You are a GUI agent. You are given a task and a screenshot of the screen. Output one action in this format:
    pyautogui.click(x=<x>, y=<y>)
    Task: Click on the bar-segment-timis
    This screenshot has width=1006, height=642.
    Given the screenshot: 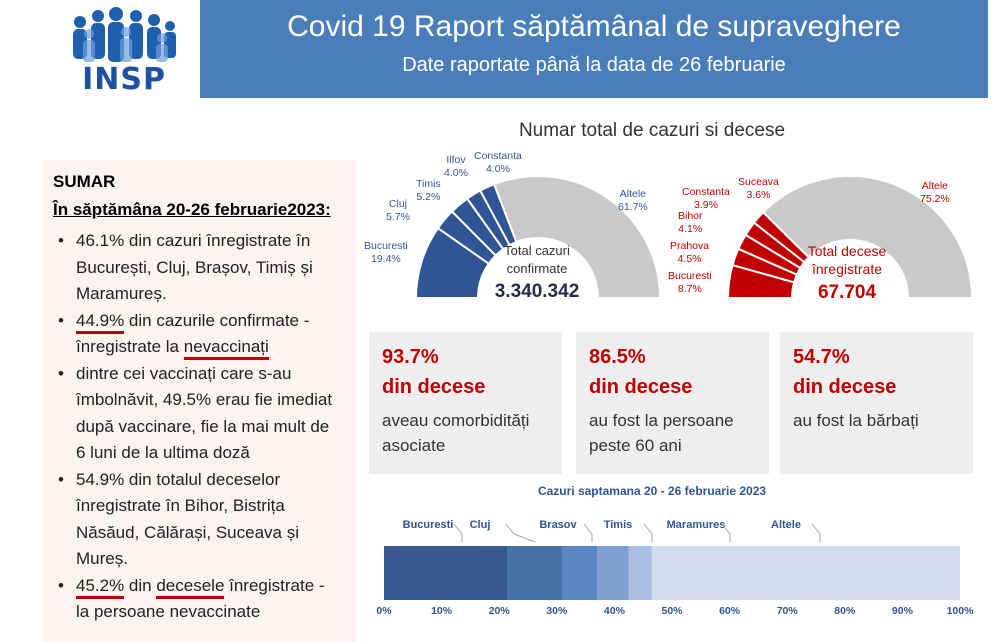 What is the action you would take?
    pyautogui.click(x=613, y=573)
    